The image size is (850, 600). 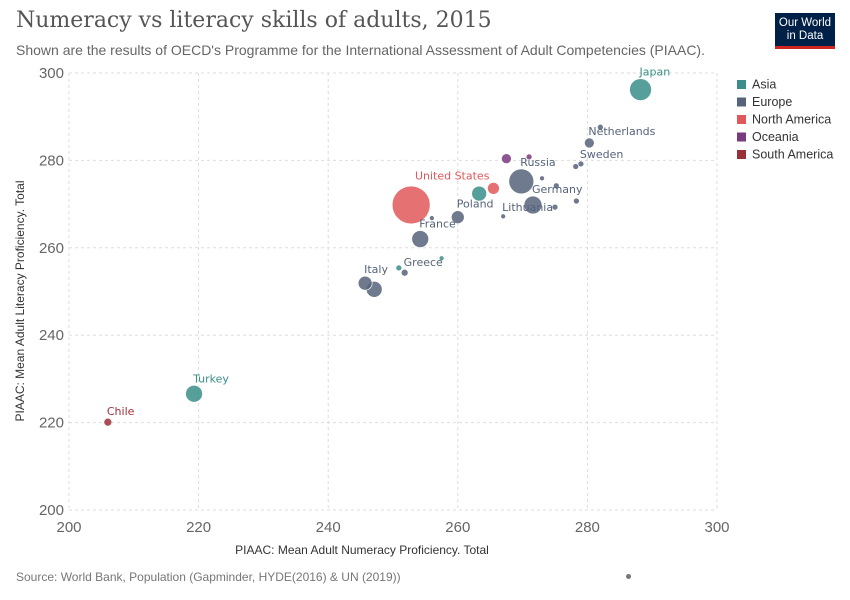 I want to click on point-label: Turkey, so click(x=210, y=378).